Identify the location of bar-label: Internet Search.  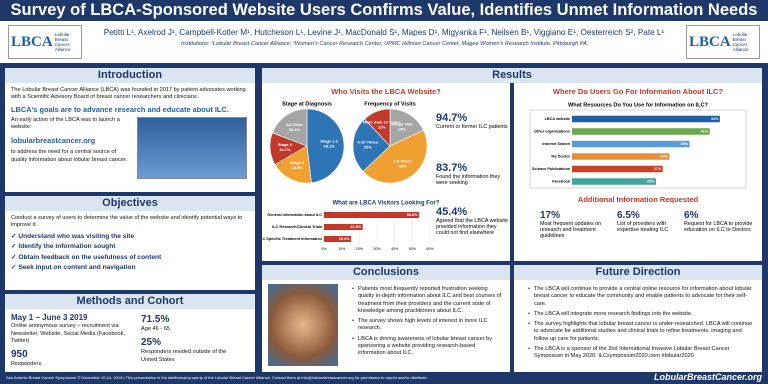
(556, 144).